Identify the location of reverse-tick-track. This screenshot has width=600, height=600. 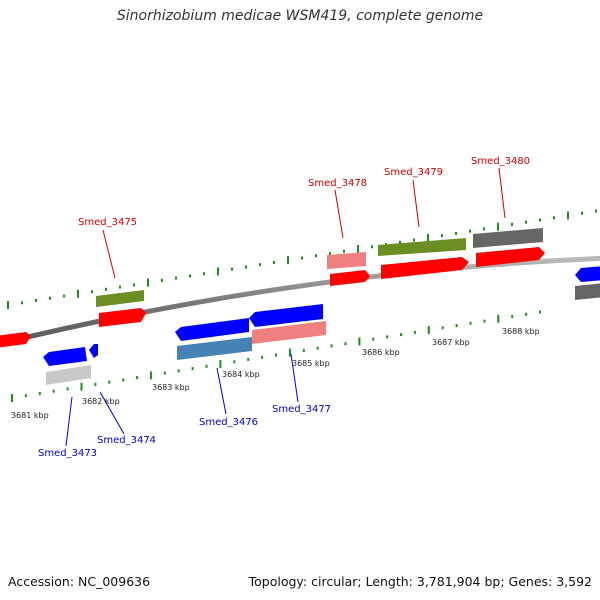
(276, 356).